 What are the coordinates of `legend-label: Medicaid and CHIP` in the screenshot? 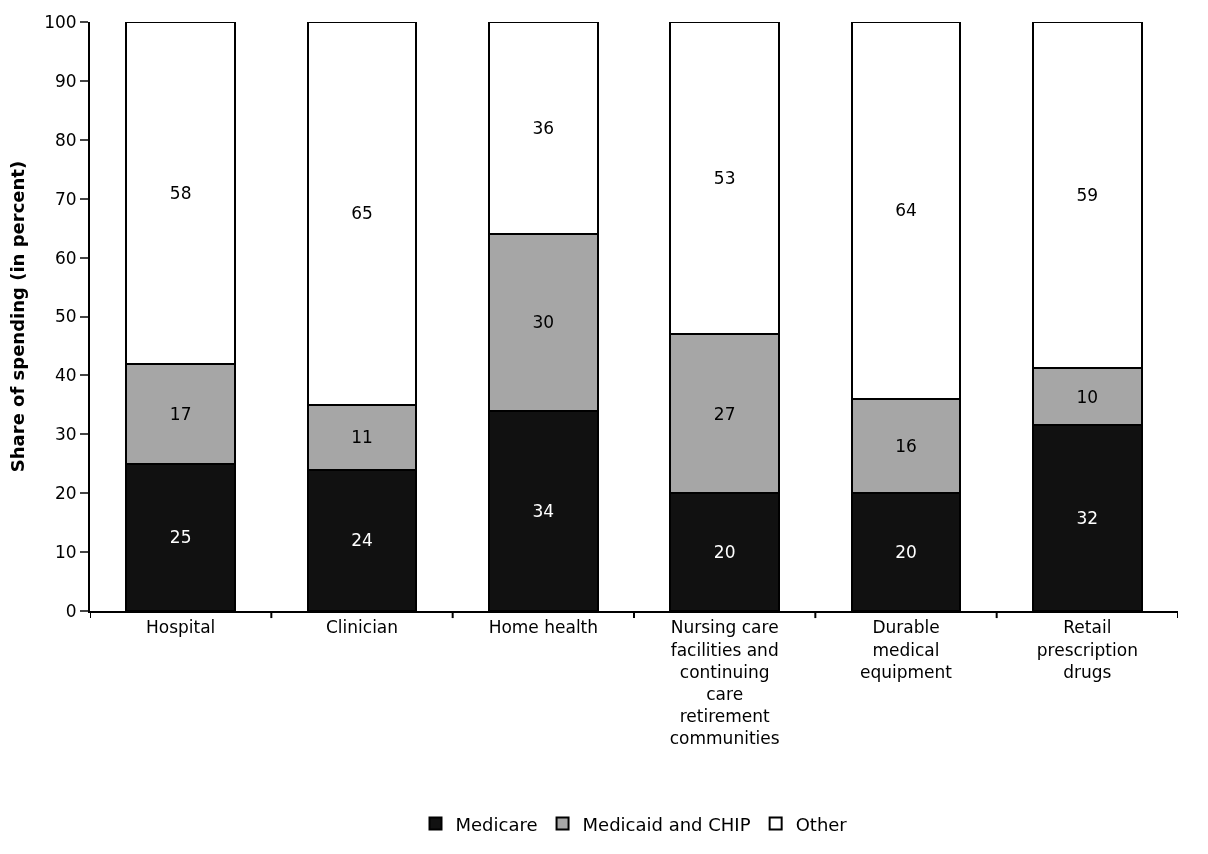 It's located at (666, 824).